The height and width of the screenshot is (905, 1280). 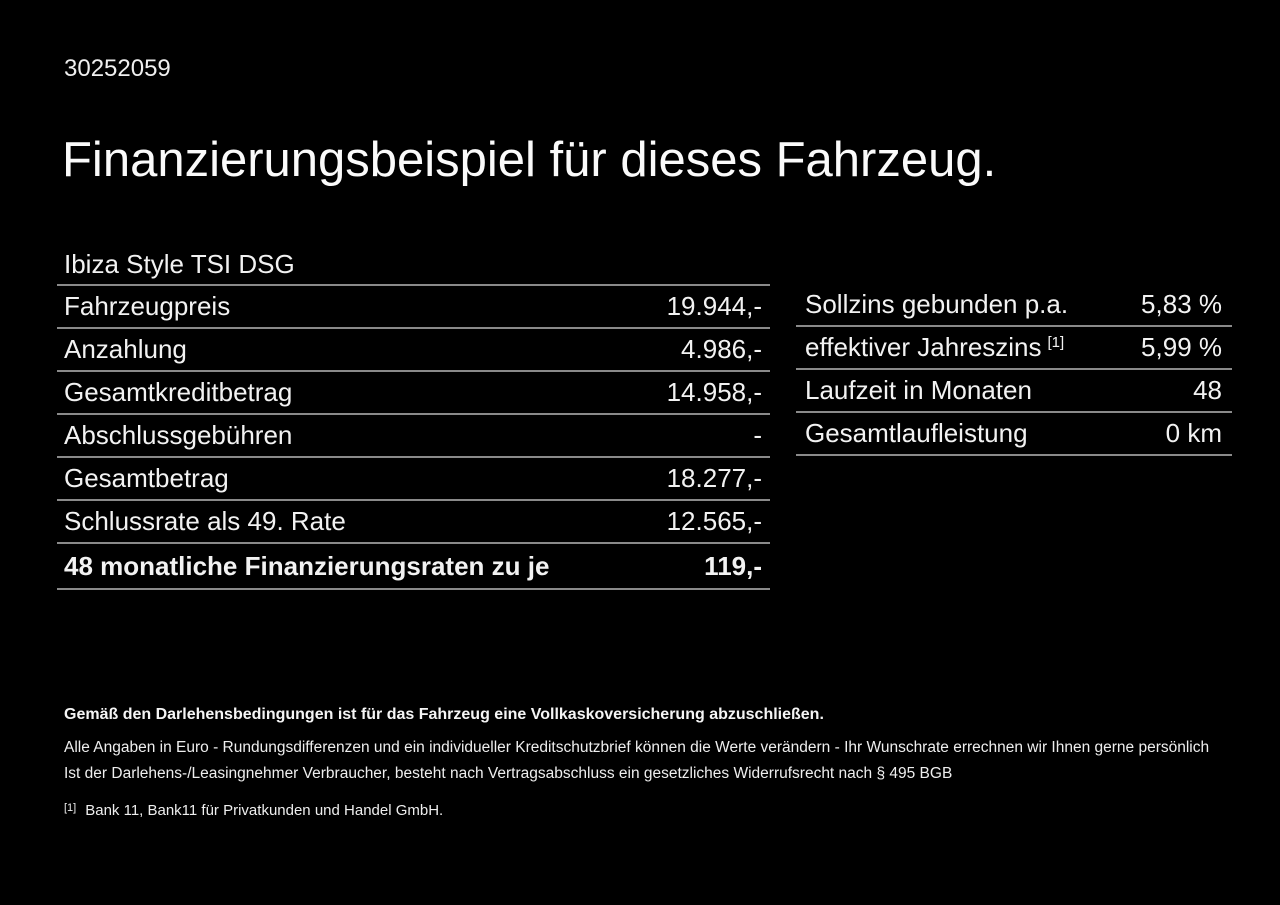 I want to click on row-label: Gesamtlaufleistung, so click(x=916, y=433).